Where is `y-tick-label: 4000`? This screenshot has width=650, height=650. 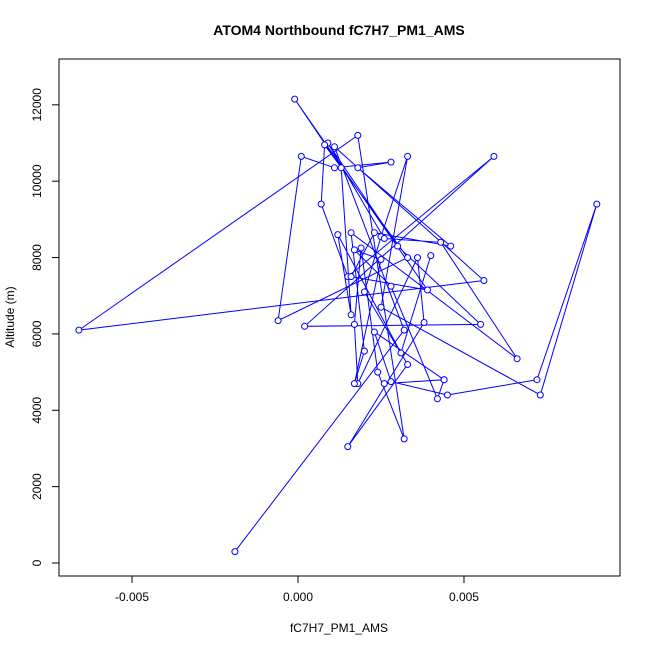 y-tick-label: 4000 is located at coordinates (37, 410).